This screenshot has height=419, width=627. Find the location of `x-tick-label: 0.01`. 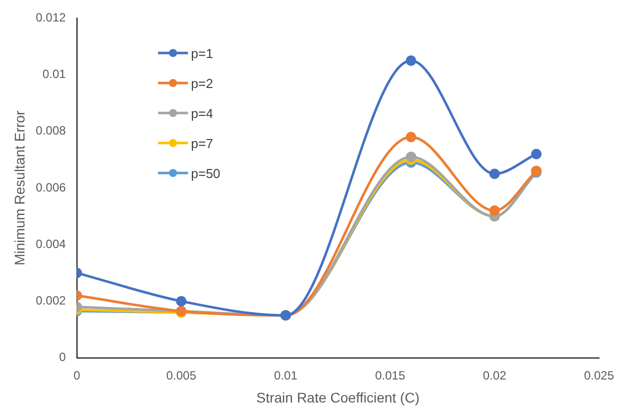

x-tick-label: 0.01 is located at coordinates (286, 375).